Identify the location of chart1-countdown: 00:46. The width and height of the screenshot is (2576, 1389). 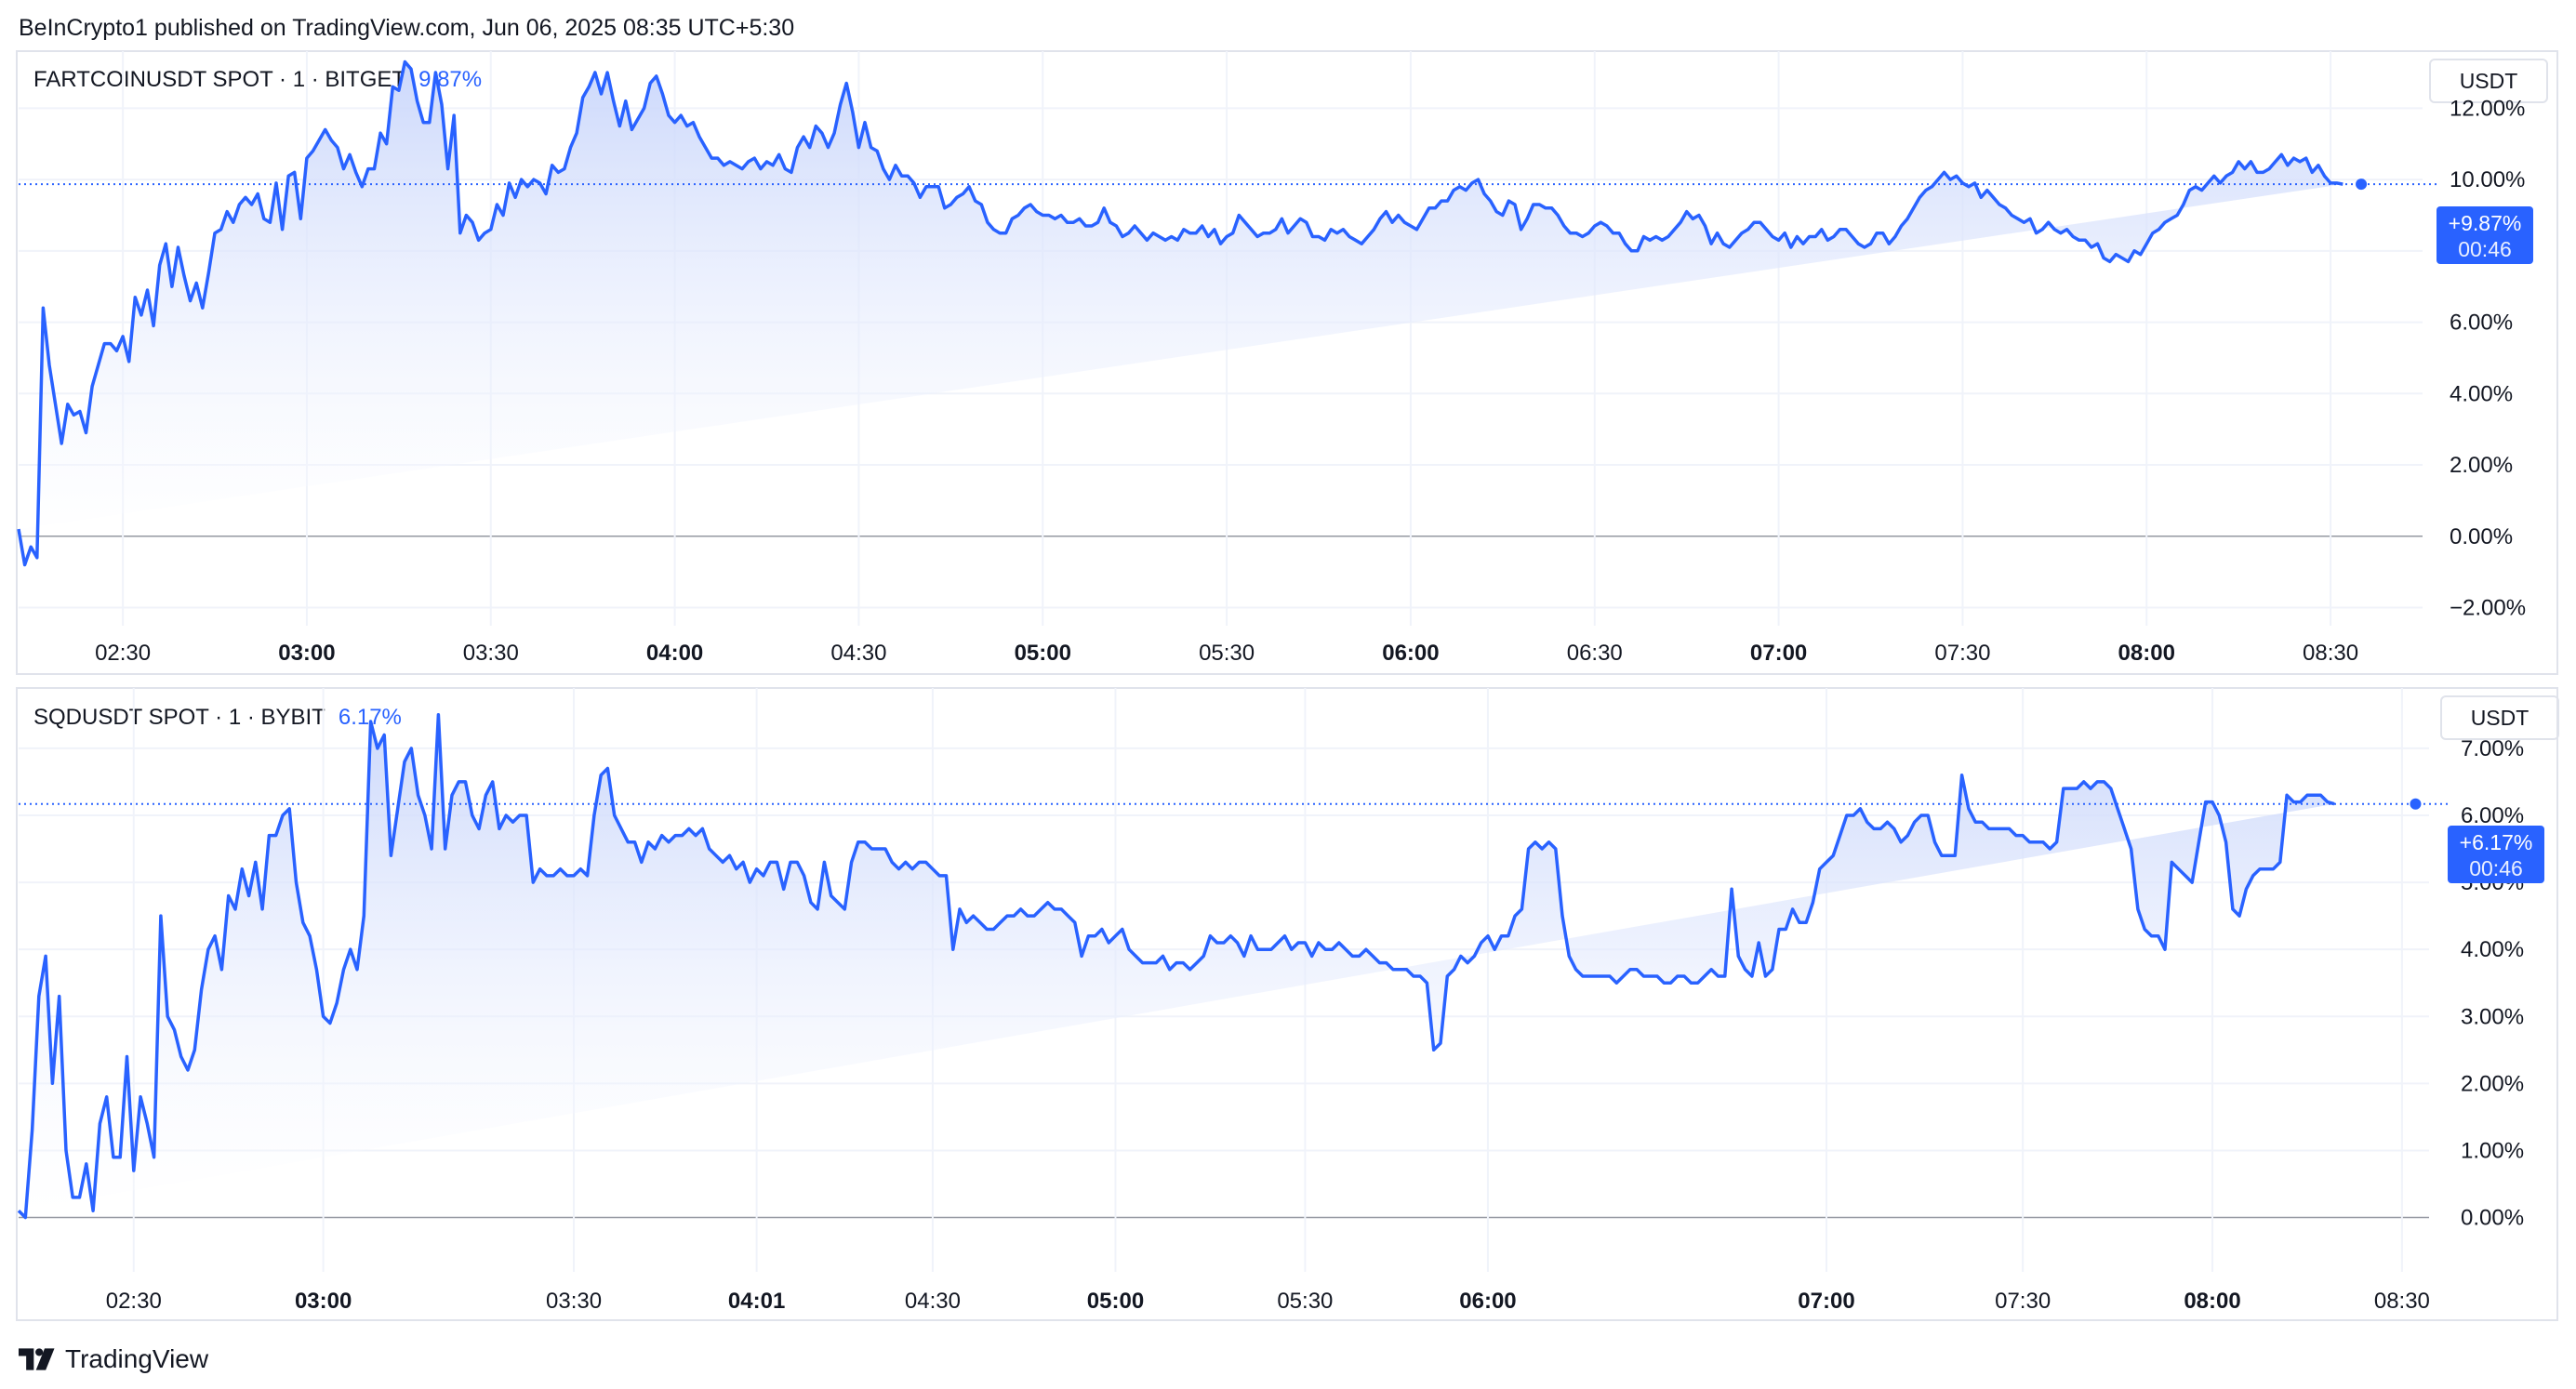
(2485, 249).